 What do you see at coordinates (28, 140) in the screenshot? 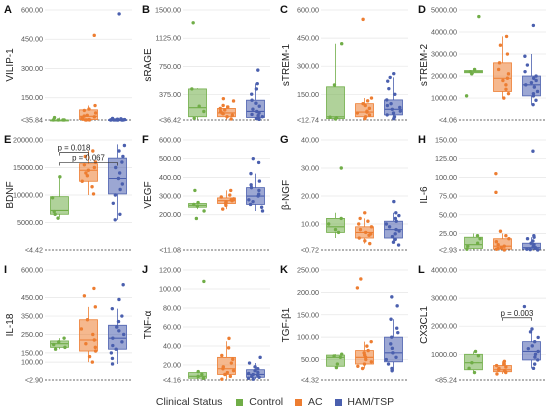
I see `tick-label-e-4: 20000.00` at bounding box center [28, 140].